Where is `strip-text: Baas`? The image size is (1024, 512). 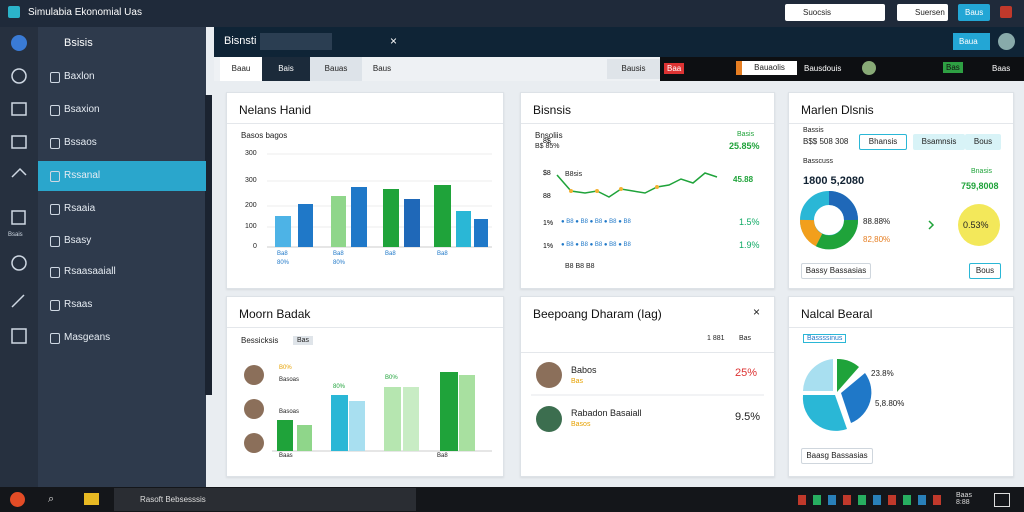
strip-text: Baas is located at coordinates (1001, 68).